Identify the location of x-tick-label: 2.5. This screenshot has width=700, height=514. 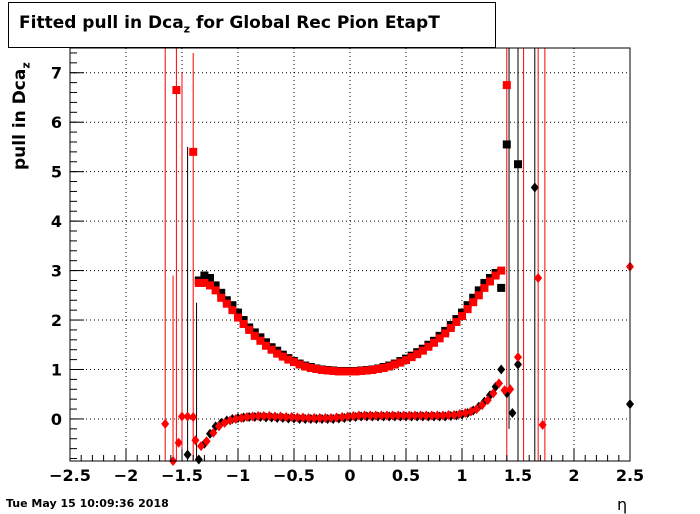
(630, 475).